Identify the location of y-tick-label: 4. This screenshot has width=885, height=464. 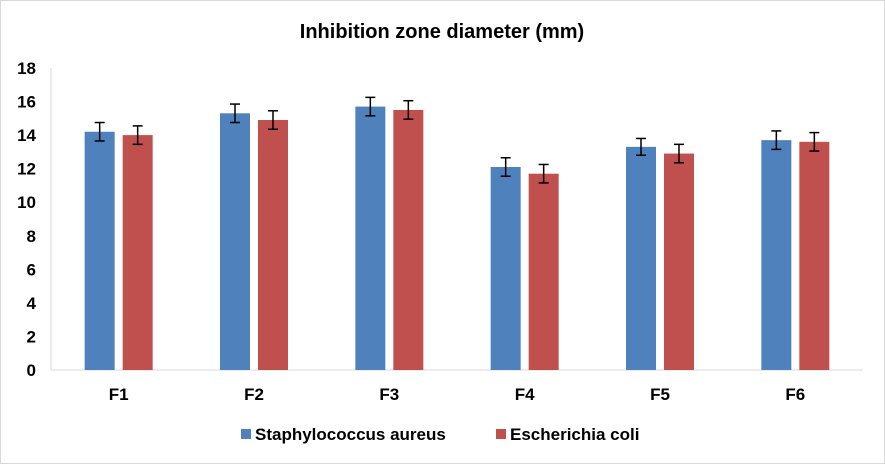
(32, 303).